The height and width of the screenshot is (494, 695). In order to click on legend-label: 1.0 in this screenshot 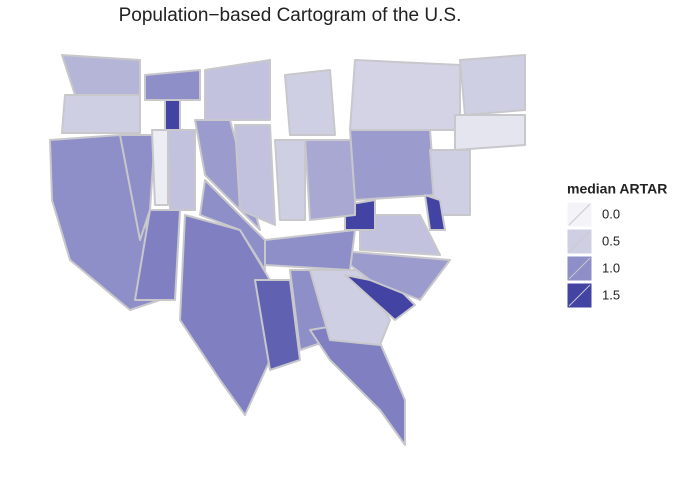, I will do `click(611, 267)`.